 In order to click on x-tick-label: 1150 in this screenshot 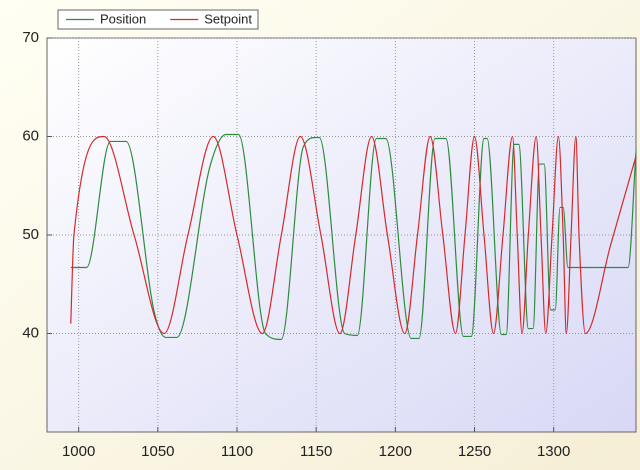, I will do `click(316, 451)`.